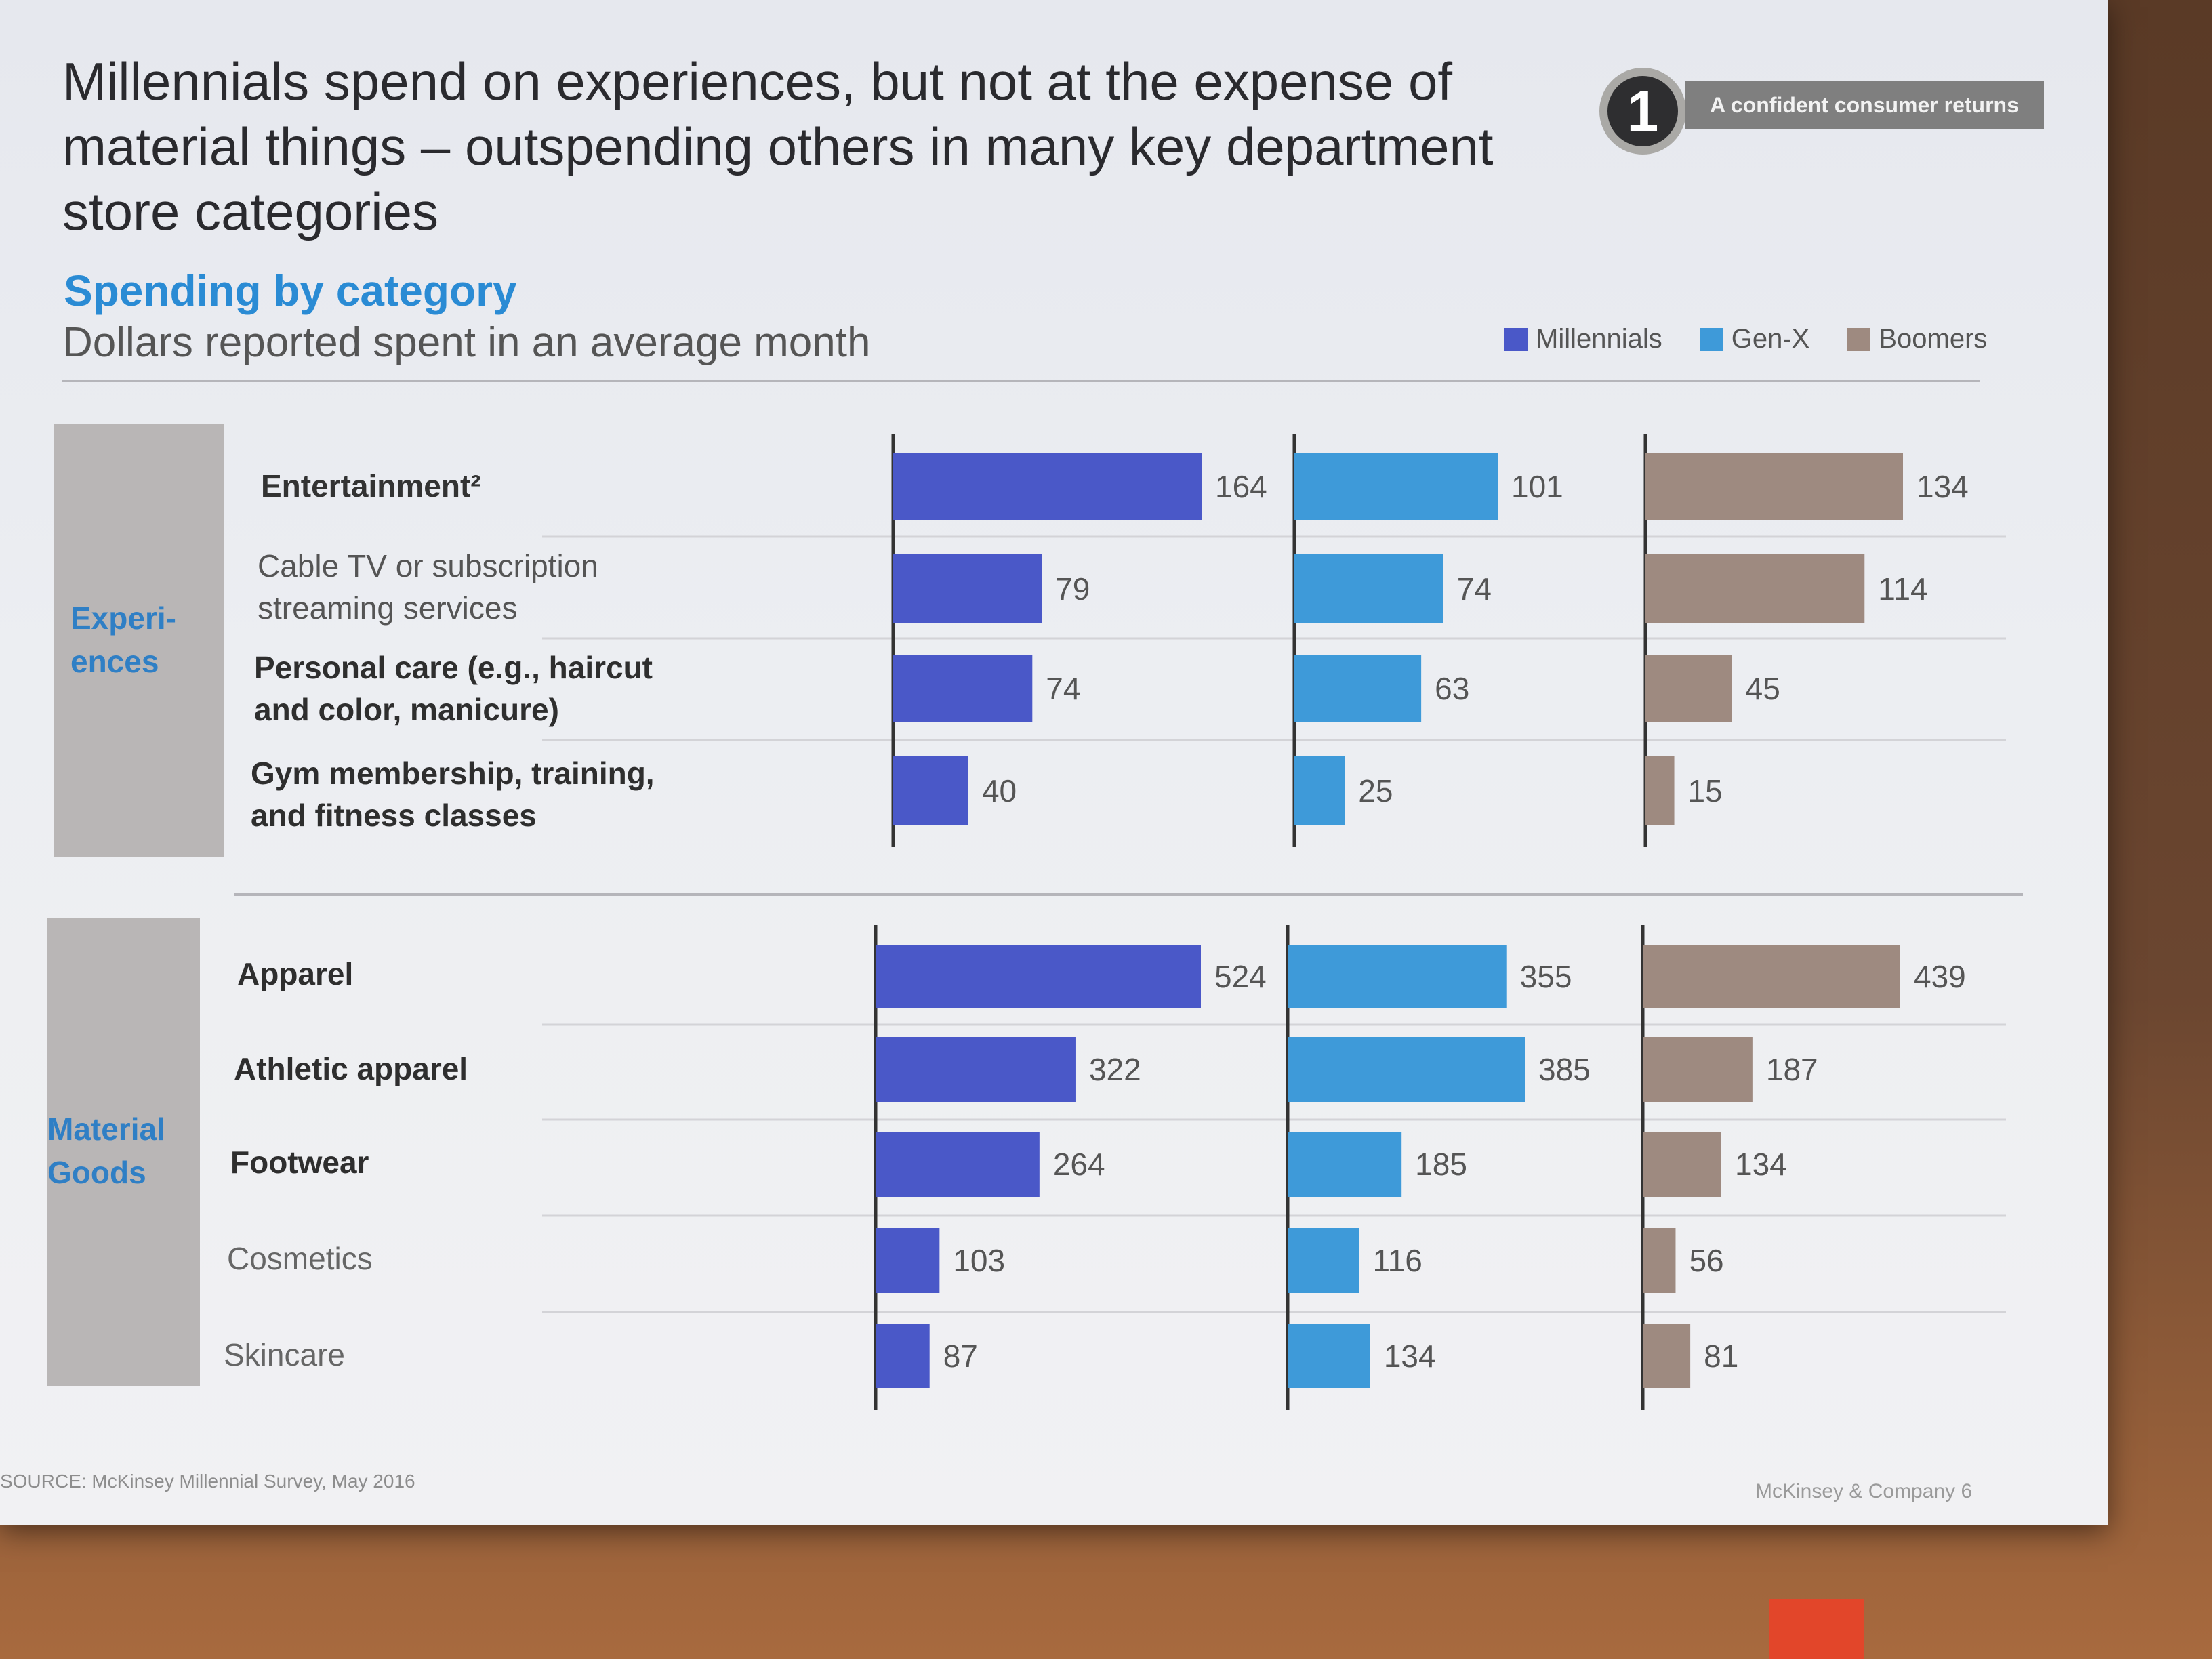 This screenshot has width=2212, height=1659. I want to click on legend: Millennials Gen-X Boomers, so click(1746, 339).